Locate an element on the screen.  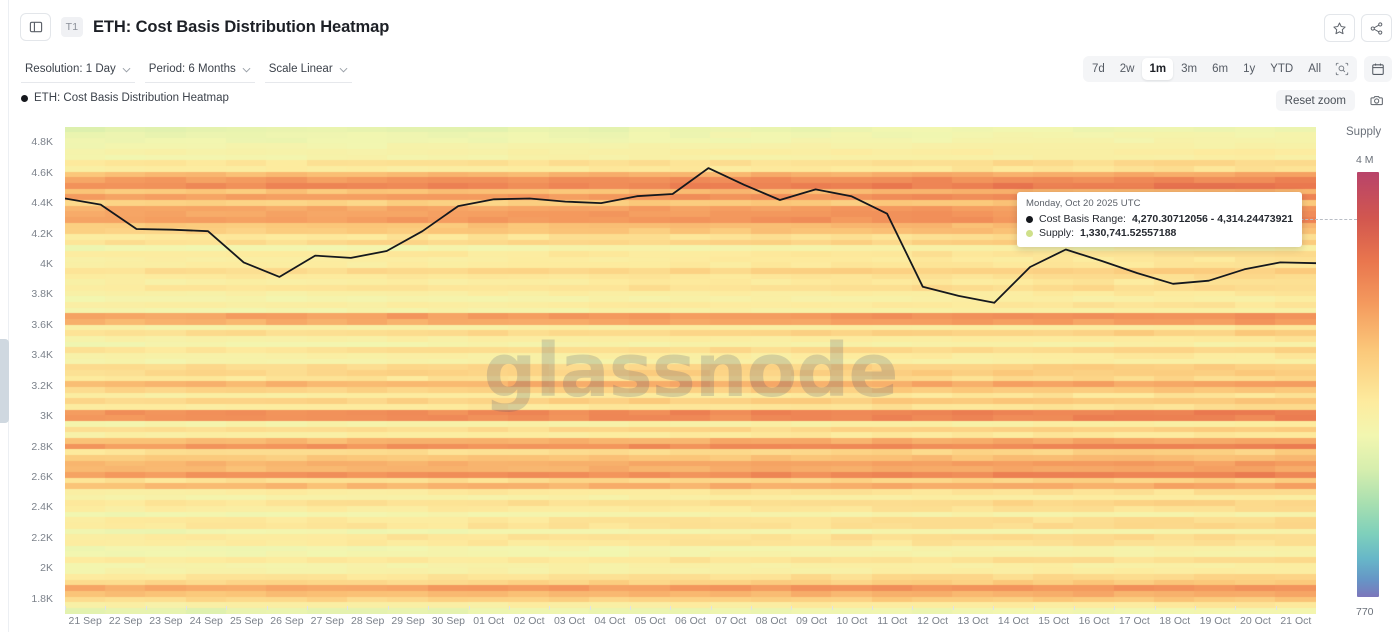
zoom-select-icon is located at coordinates (1342, 69).